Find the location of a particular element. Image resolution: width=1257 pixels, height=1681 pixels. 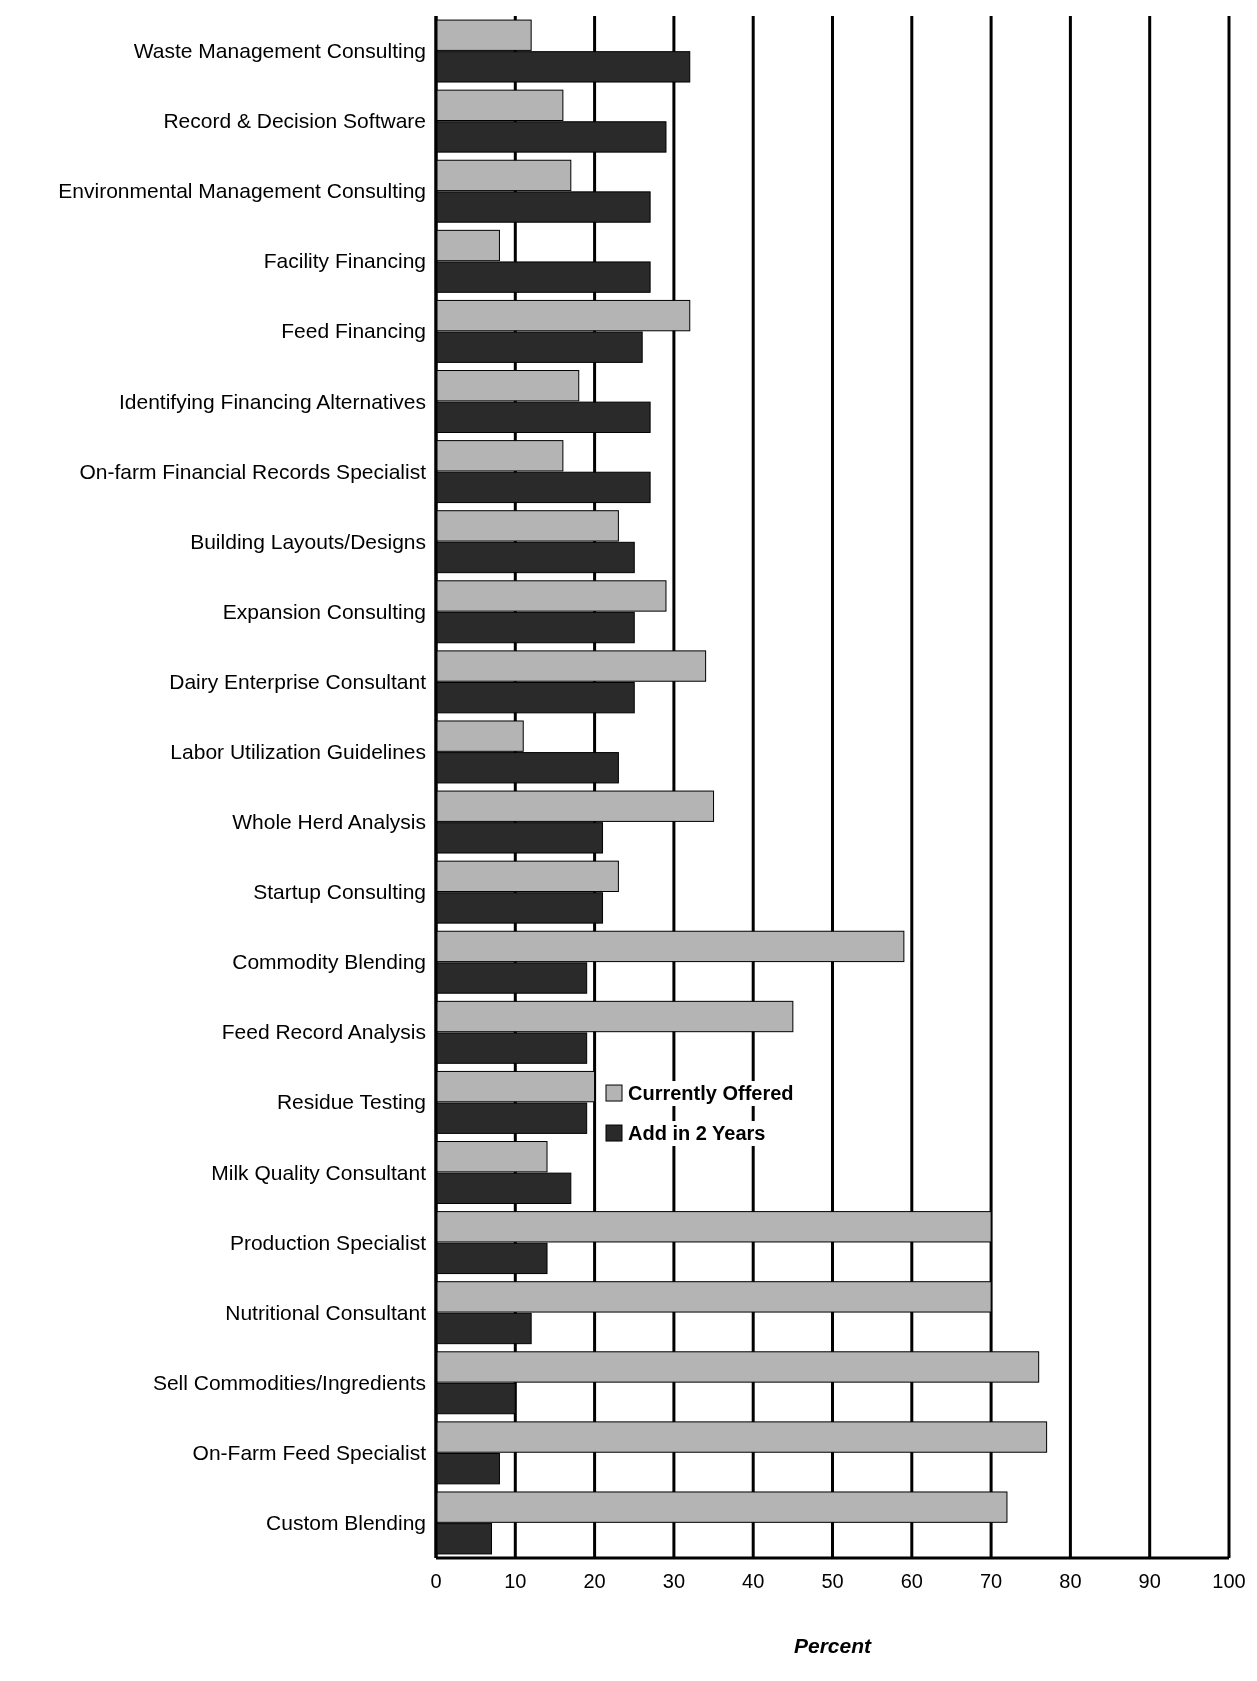

y-tick-label: Feed Record Analysis is located at coordinates (323, 1032).